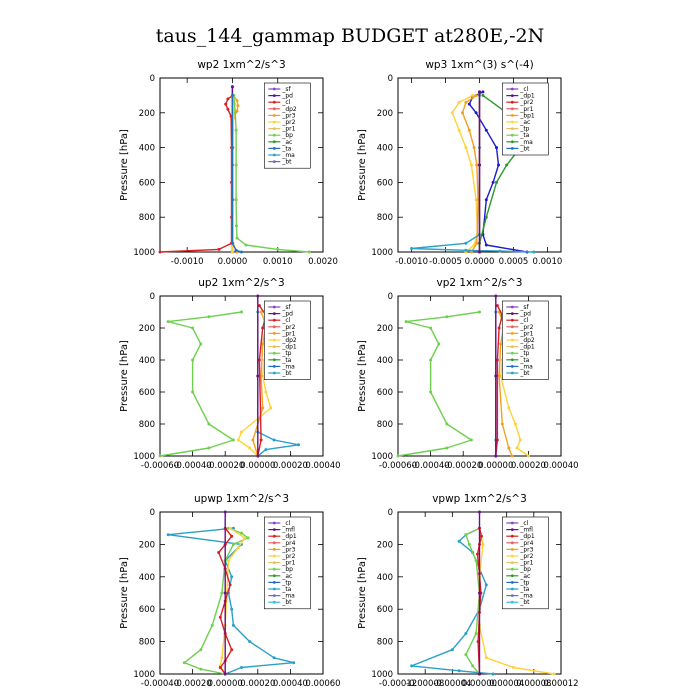 The width and height of the screenshot is (700, 700). I want to click on panel-title: vp2 1xm^2/s^3, so click(480, 283).